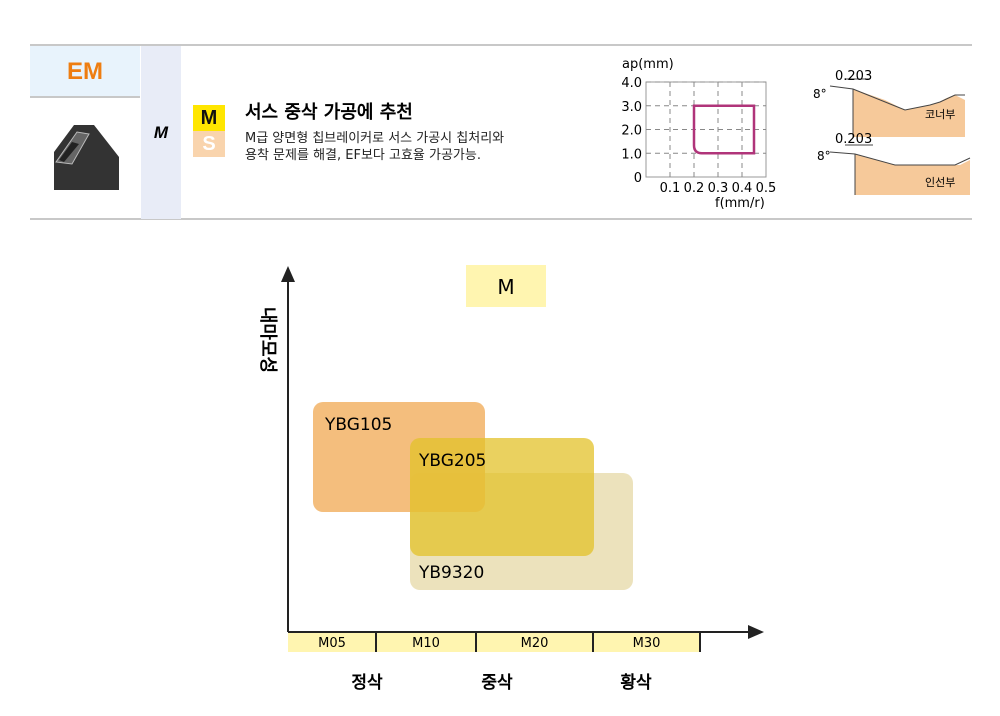  Describe the element at coordinates (375, 138) in the screenshot. I see `desc-line: M급 양면형 칩브레이커로 서스 가공시 칩처리와` at that location.